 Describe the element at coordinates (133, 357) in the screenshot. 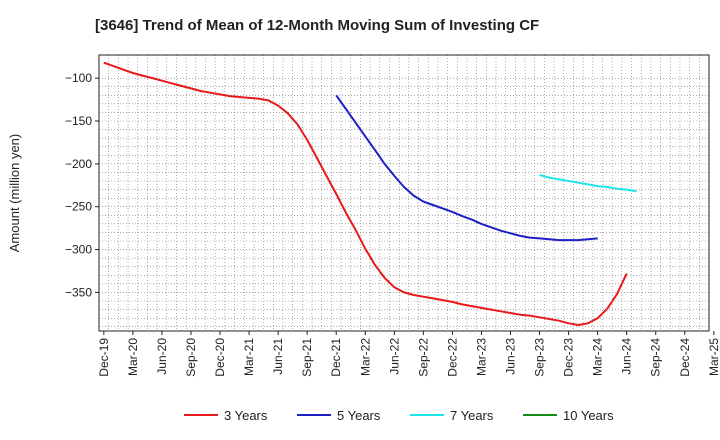

I see `x-tick-label: Mar-20` at that location.